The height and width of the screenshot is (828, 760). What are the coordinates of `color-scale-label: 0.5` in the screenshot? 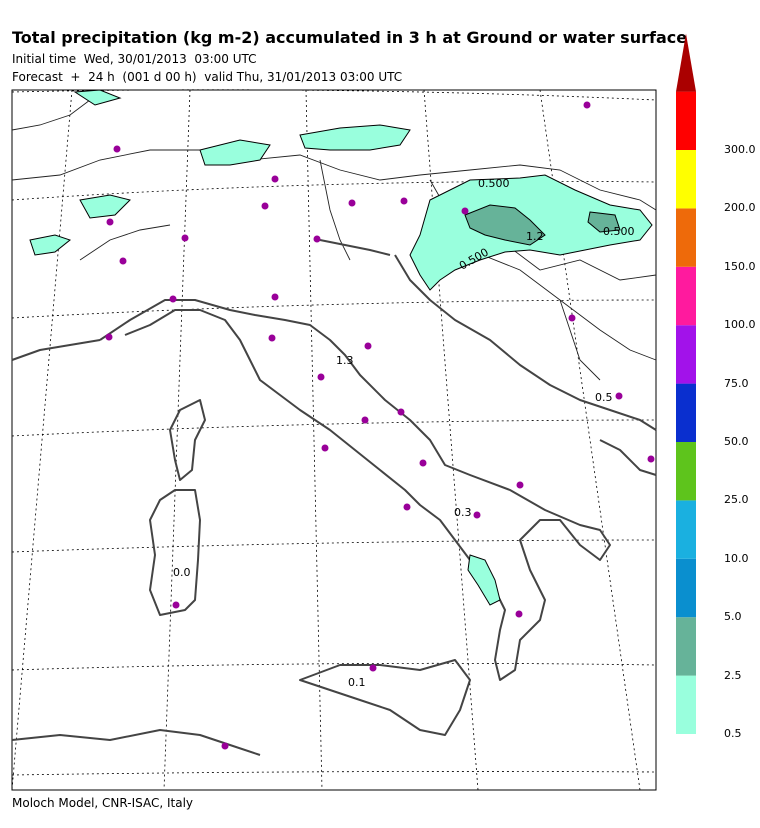 It's located at (733, 733).